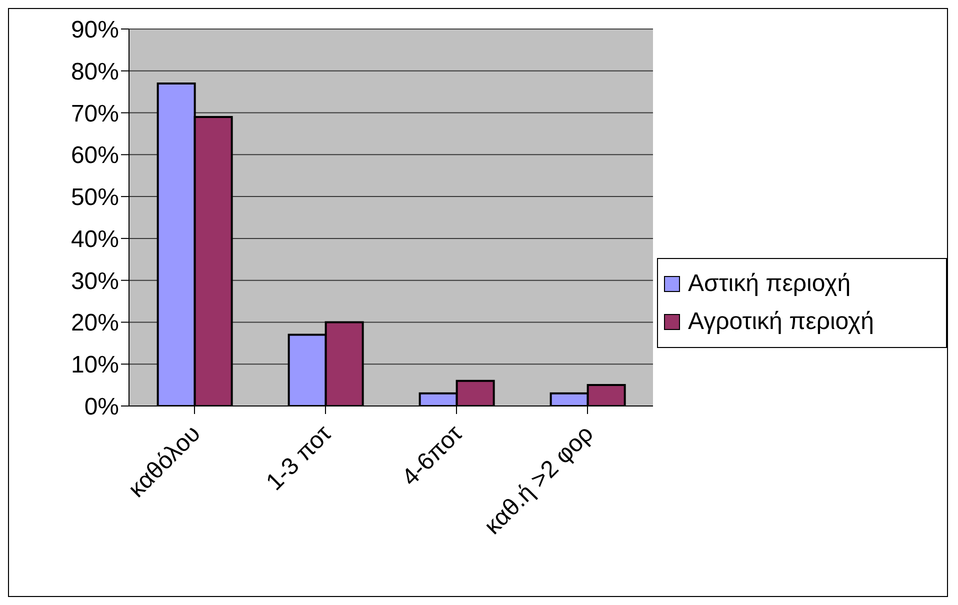  Describe the element at coordinates (781, 321) in the screenshot. I see `legend-label: Αγροτική περιοχή` at that location.